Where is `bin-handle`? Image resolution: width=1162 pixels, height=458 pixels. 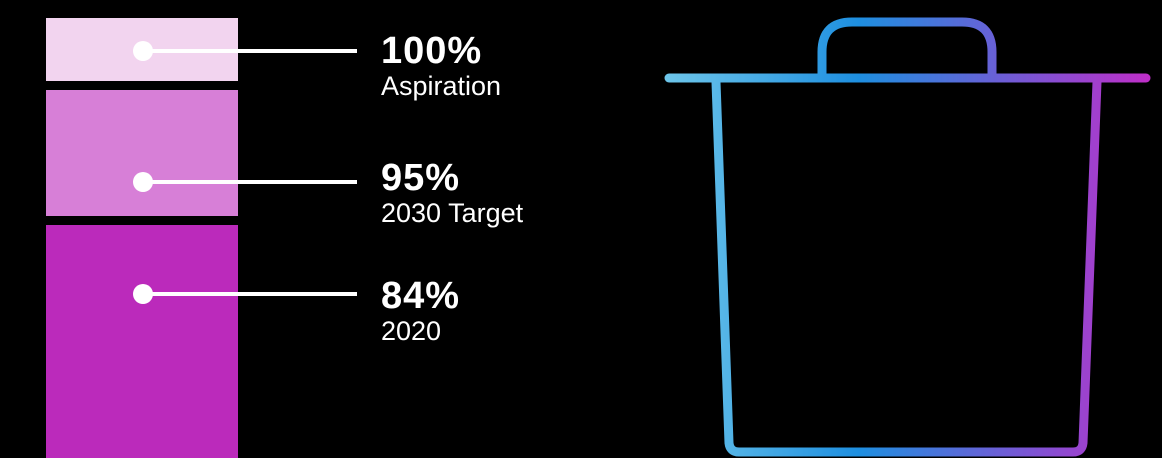
bin-handle is located at coordinates (907, 46).